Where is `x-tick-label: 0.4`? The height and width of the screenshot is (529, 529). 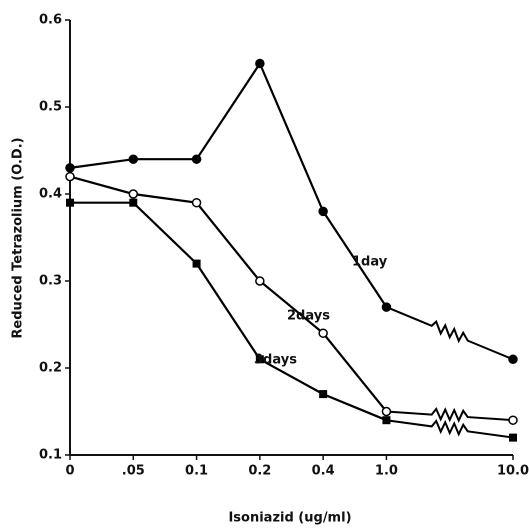
x-tick-label: 0.4 is located at coordinates (323, 471).